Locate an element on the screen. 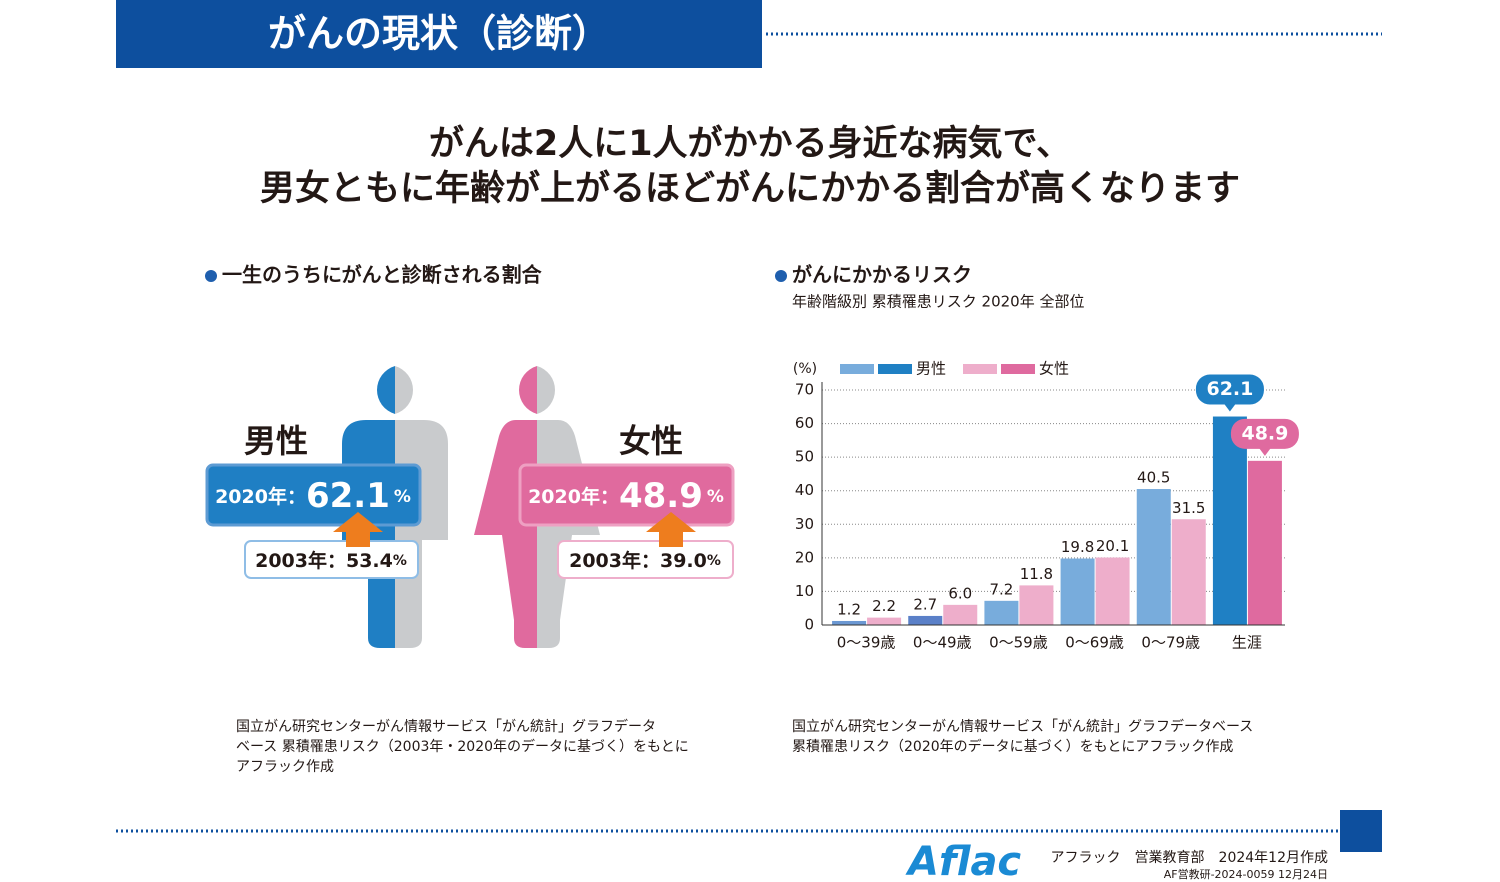  male-current: 2020年：62.1% is located at coordinates (313, 496).